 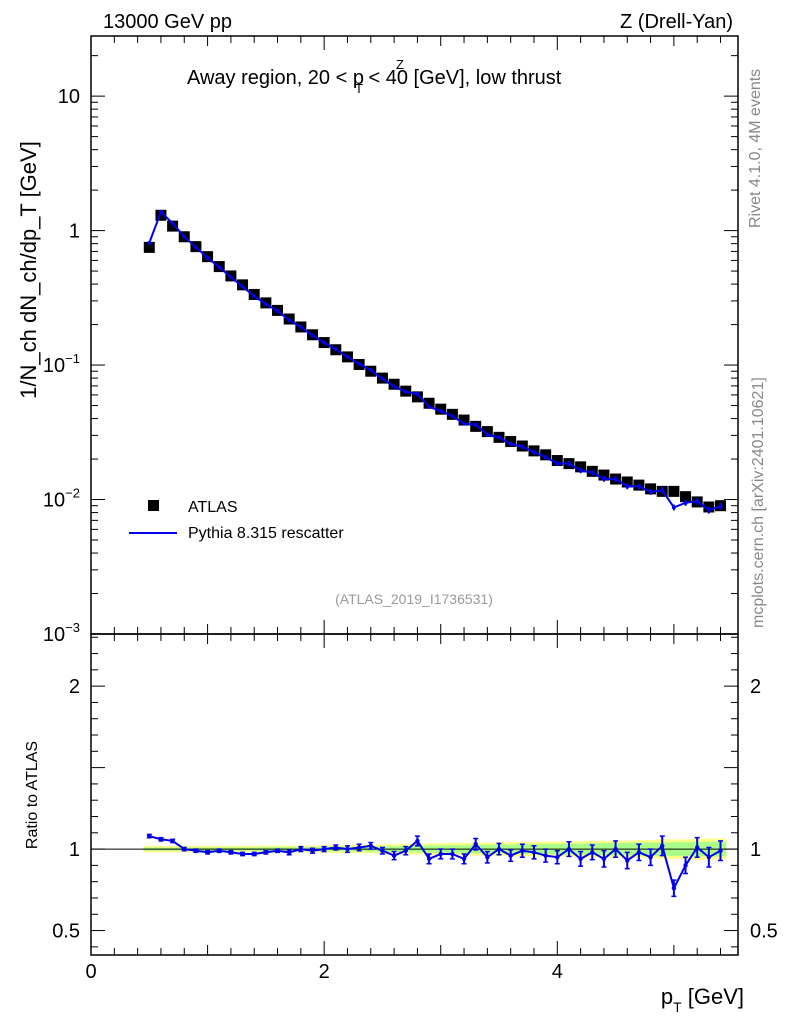 What do you see at coordinates (462, 78) in the screenshot?
I see `plot-title-tail: < 40 [GeV], low thrust` at bounding box center [462, 78].